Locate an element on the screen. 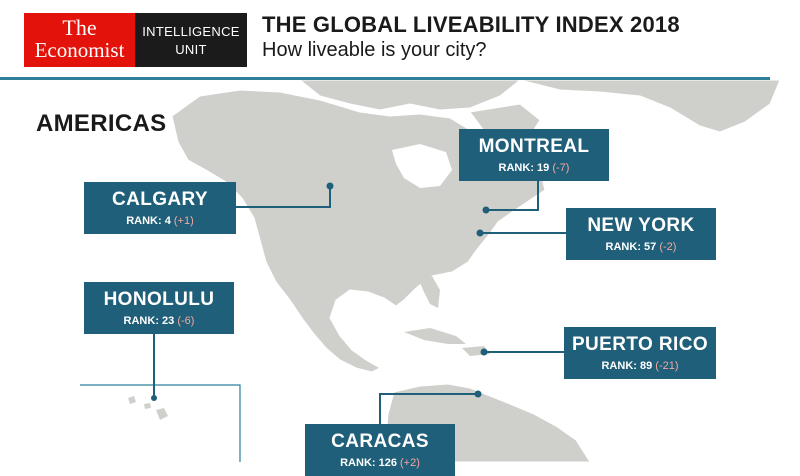 This screenshot has height=476, width=800. city-name: HONOLULU is located at coordinates (159, 299).